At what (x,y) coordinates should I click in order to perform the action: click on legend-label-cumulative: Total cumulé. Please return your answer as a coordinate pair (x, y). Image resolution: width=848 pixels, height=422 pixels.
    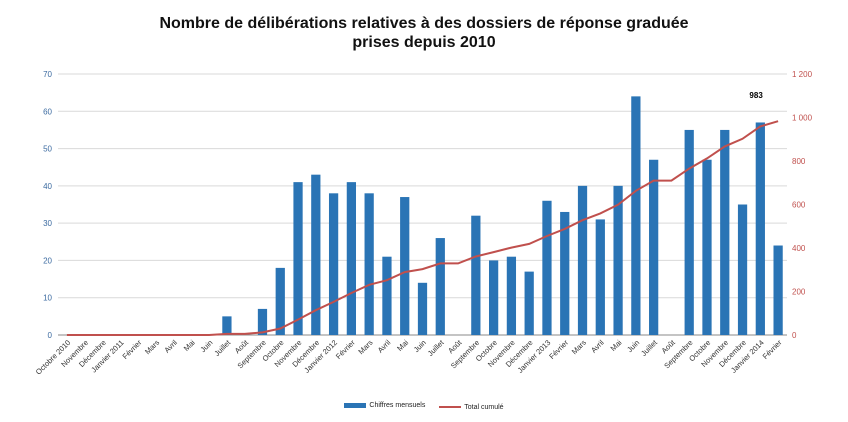
    Looking at the image, I should click on (484, 407).